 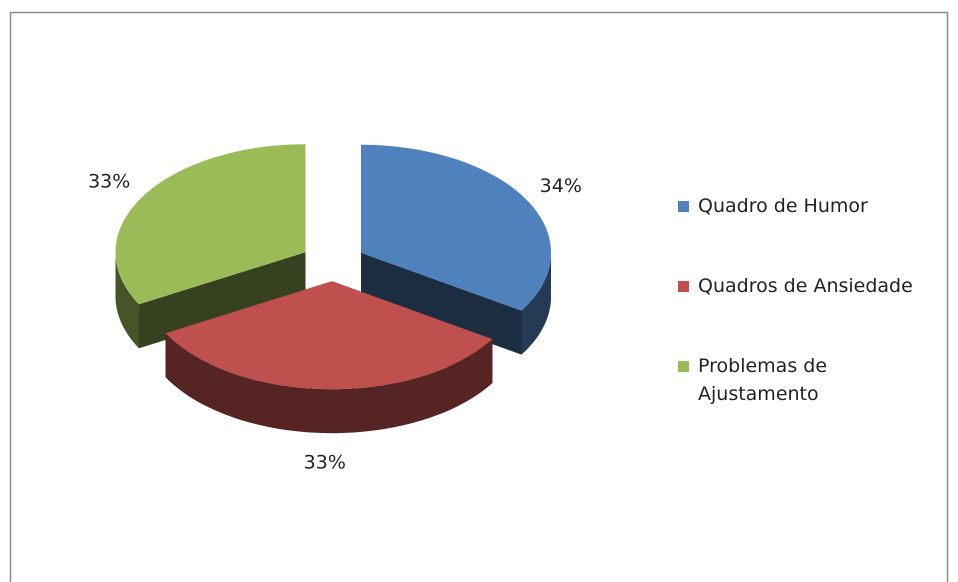 I want to click on legend-item: Quadros de Ansiedade, so click(x=809, y=286).